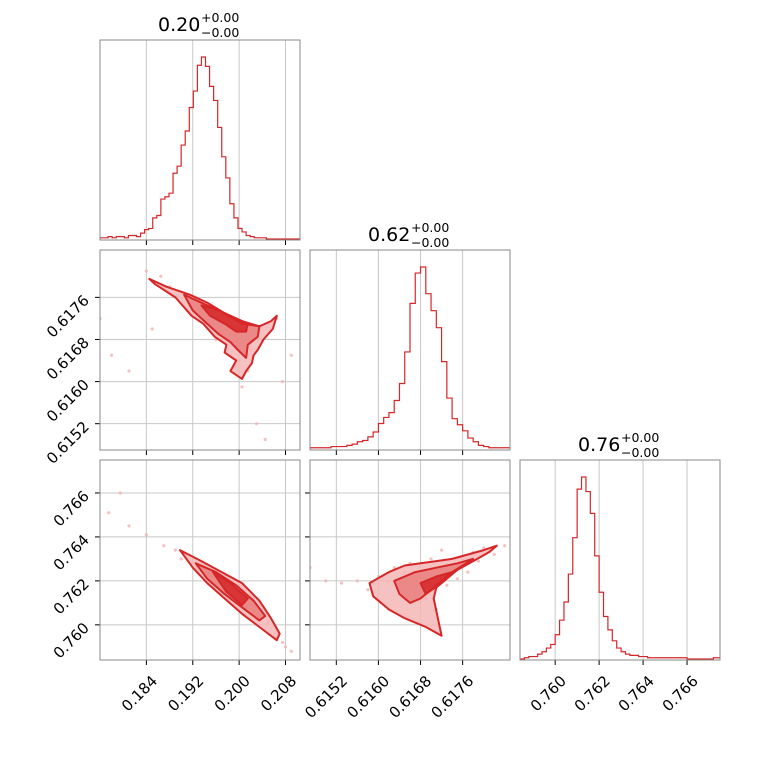 The width and height of the screenshot is (760, 760). What do you see at coordinates (640, 437) in the screenshot?
I see `title-plus-2: +0.00` at bounding box center [640, 437].